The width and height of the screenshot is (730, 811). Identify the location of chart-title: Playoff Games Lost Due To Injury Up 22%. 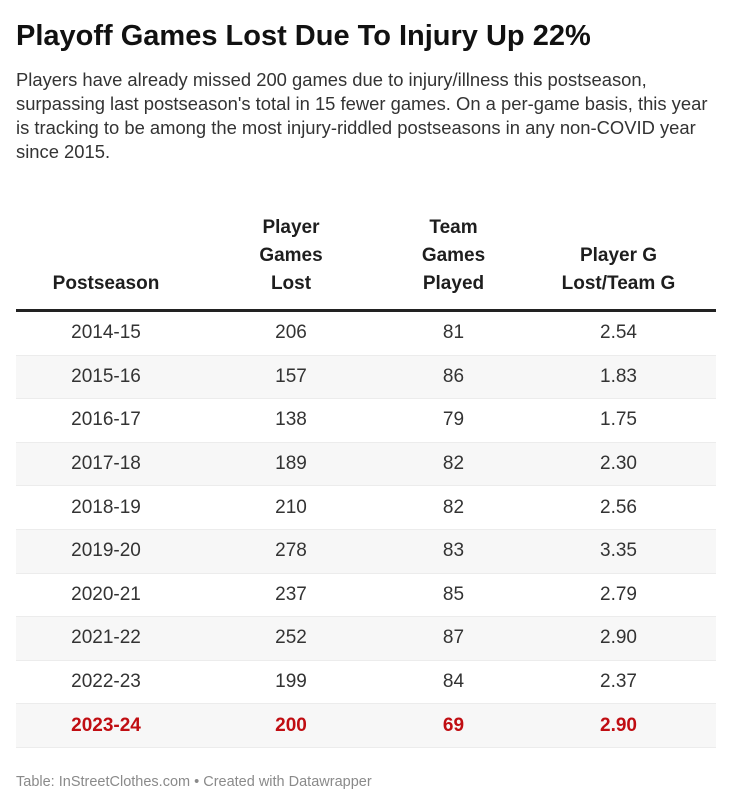
(303, 36).